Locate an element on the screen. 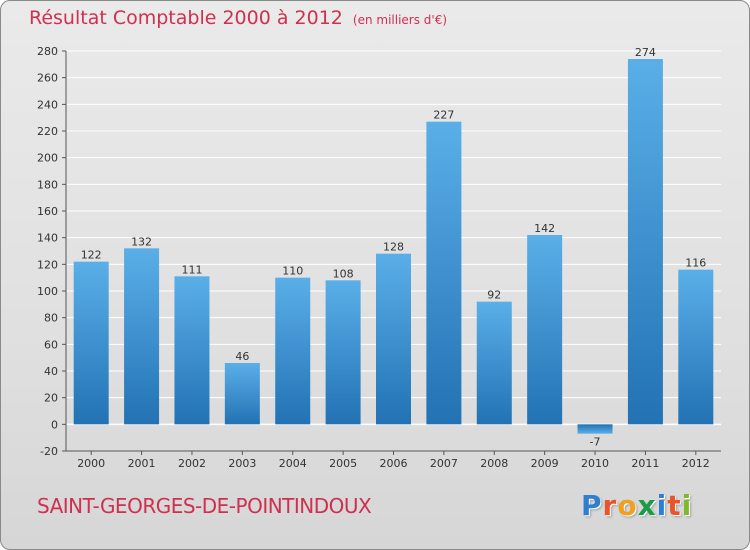  data-label: 108 is located at coordinates (343, 273).